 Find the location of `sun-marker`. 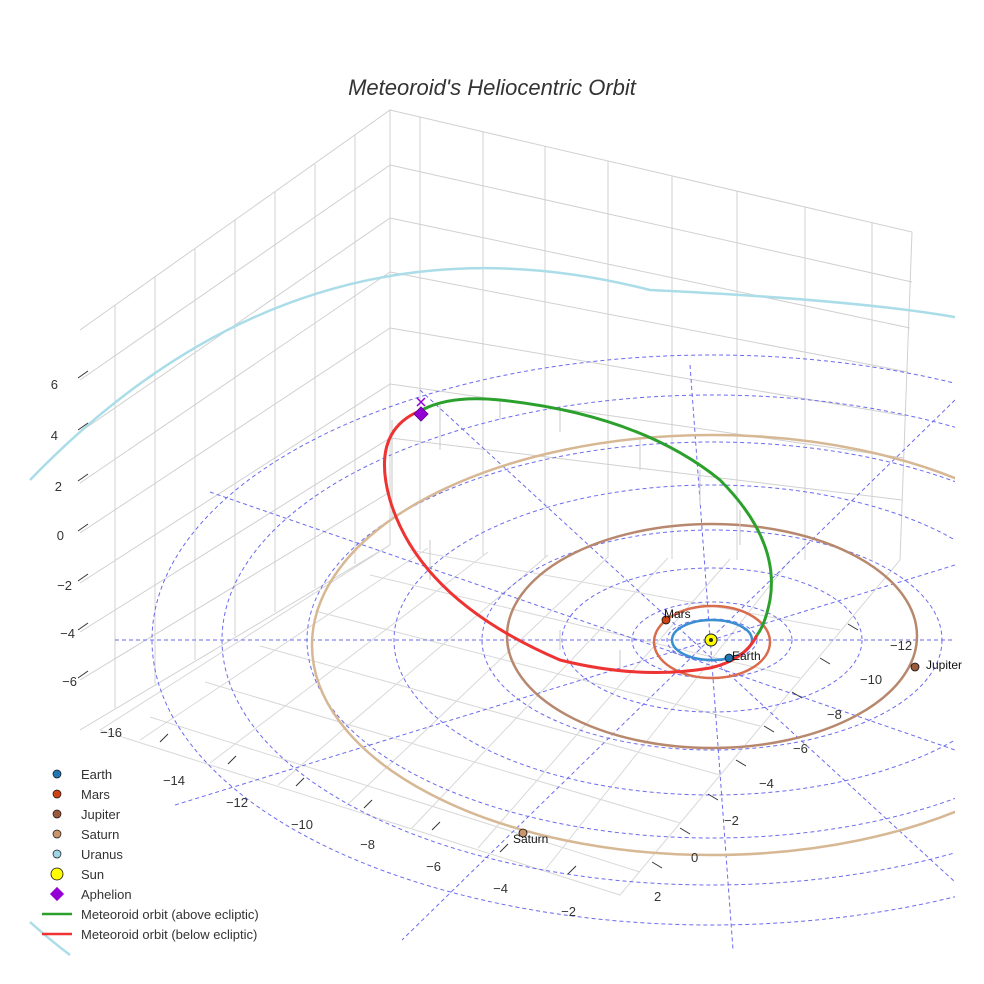

sun-marker is located at coordinates (711, 640).